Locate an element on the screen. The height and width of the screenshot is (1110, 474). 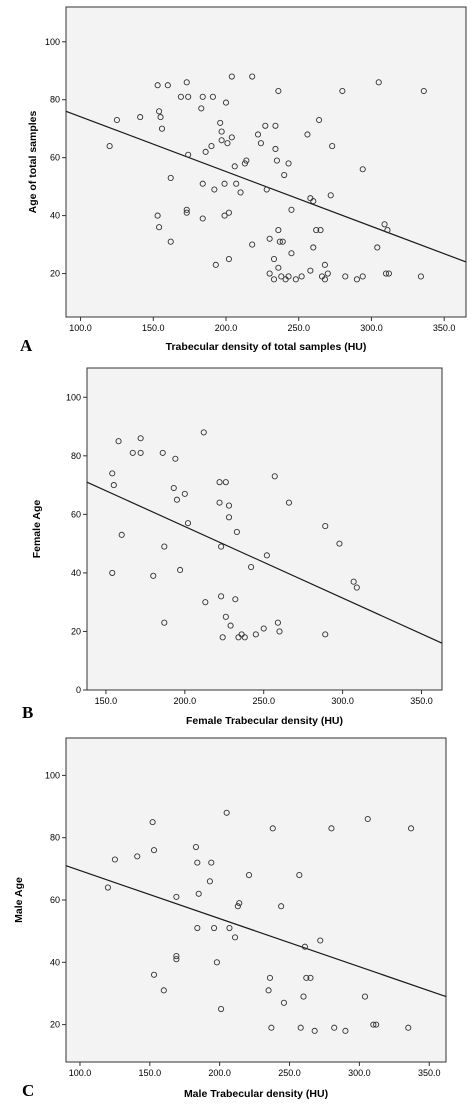
panel-letter: B is located at coordinates (27, 712).